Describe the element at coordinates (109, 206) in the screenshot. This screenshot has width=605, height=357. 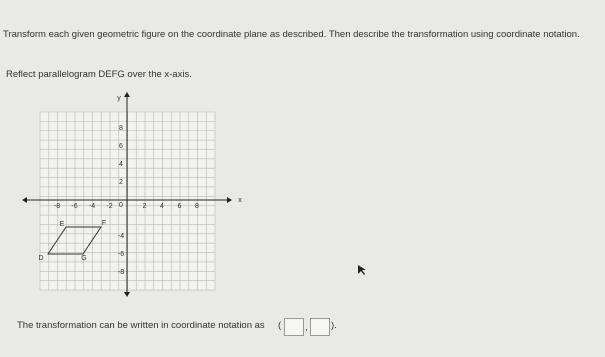
I see `x-tick-label: -2` at that location.